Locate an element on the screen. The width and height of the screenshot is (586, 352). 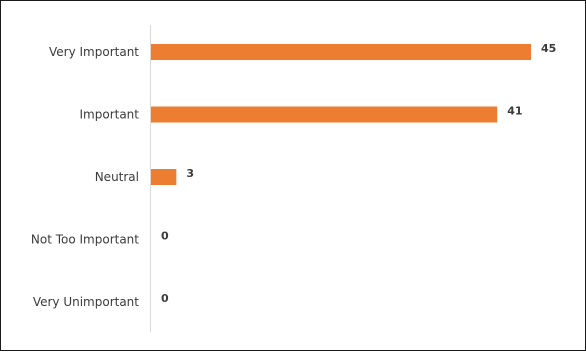
category-label-not-too-important: Not Too Important is located at coordinates (85, 240).